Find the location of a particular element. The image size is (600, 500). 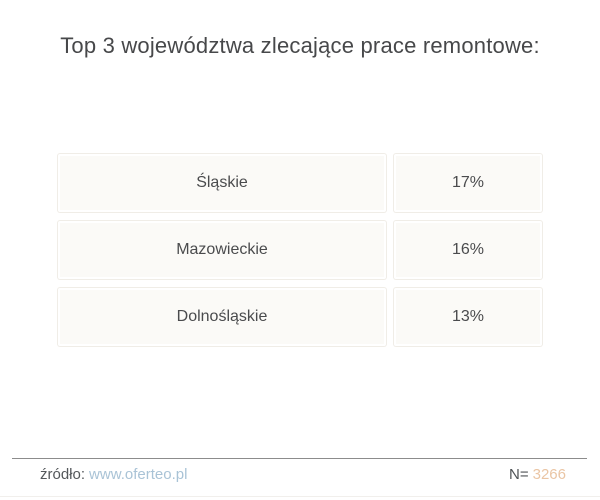

table-row: Dolnośląskie 13% is located at coordinates (300, 317).